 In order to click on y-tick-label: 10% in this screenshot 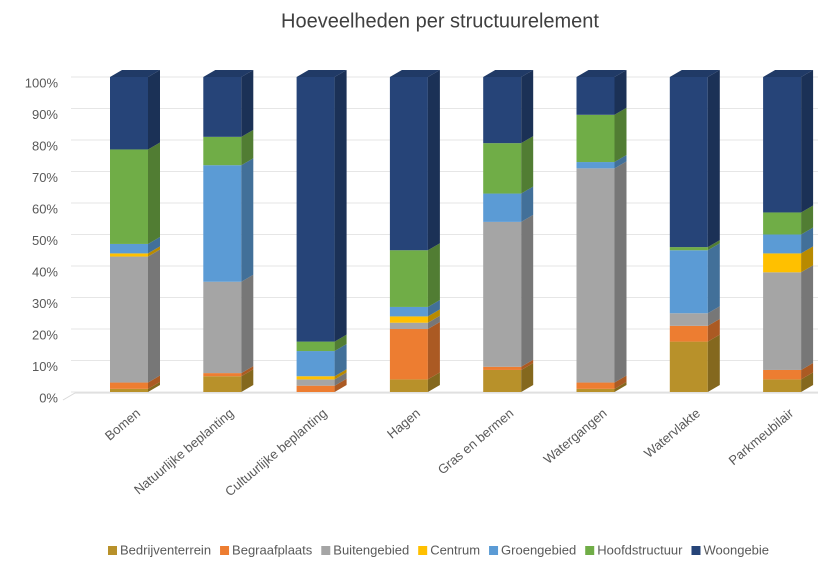, I will do `click(45, 366)`.